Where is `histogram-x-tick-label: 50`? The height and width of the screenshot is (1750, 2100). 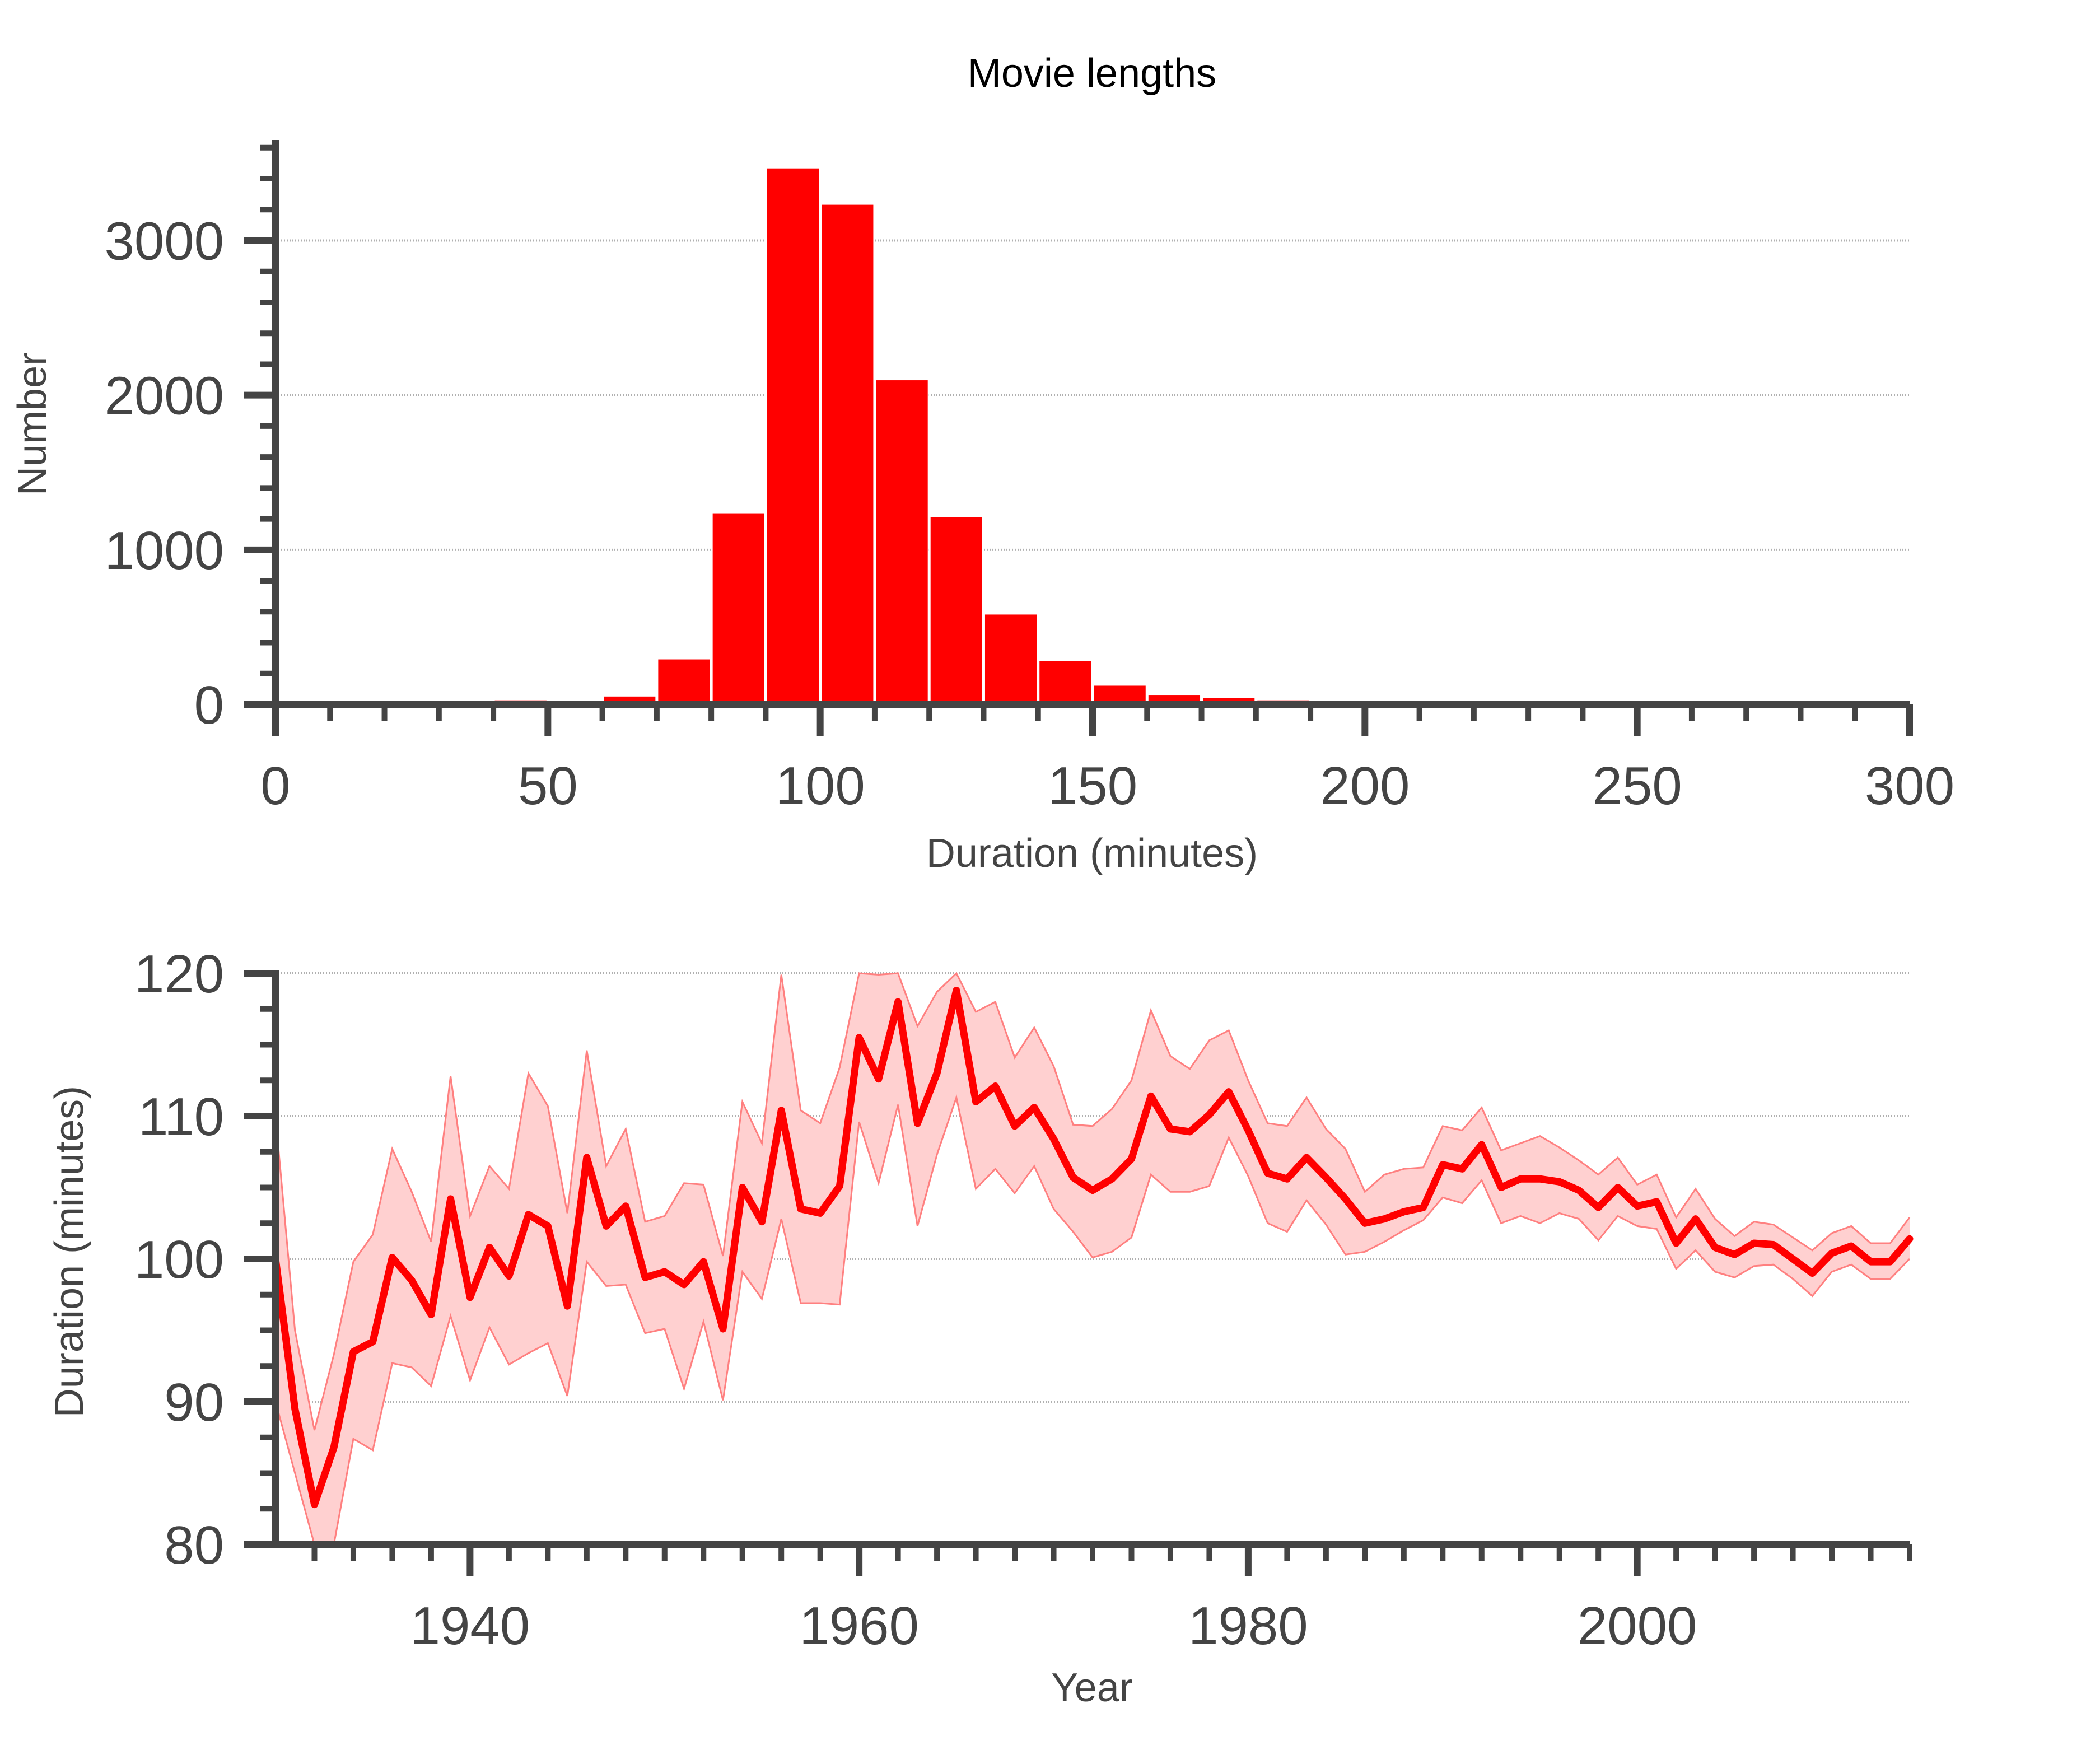 histogram-x-tick-label: 50 is located at coordinates (548, 786).